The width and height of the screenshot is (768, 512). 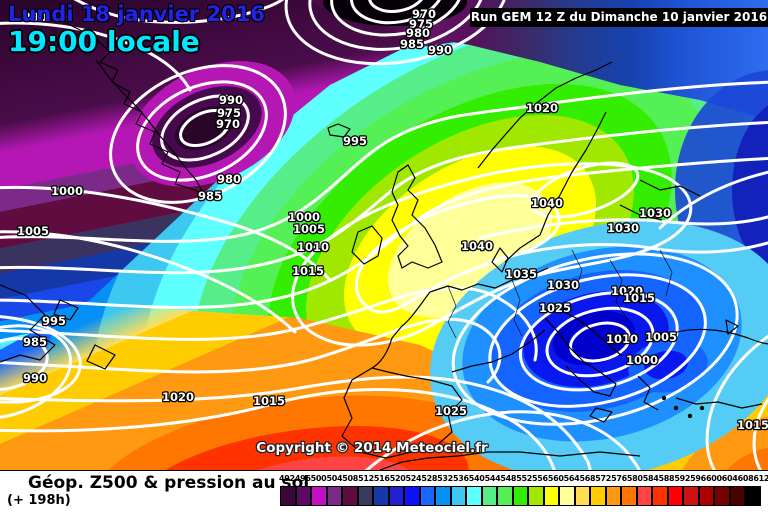 What do you see at coordinates (571, 478) in the screenshot?
I see `legend-value: 564` at bounding box center [571, 478].